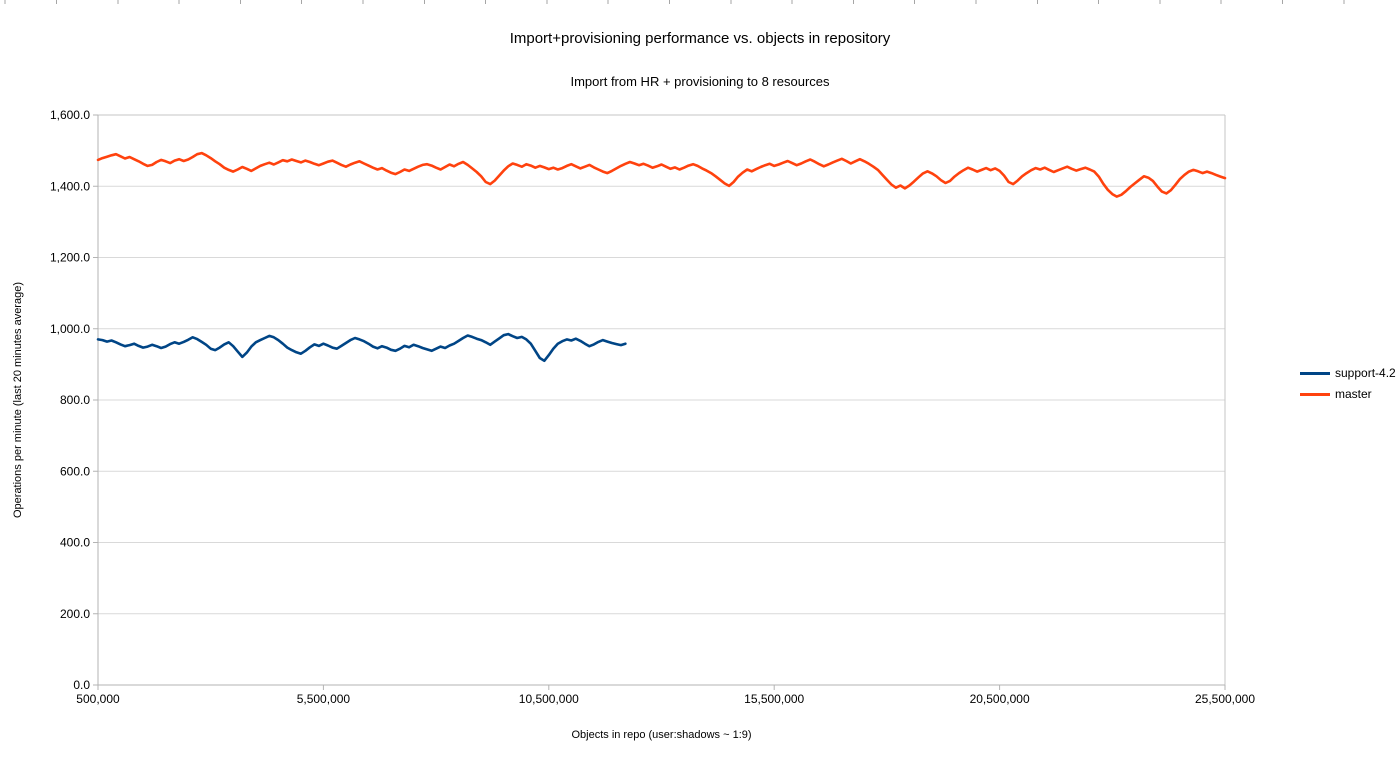  What do you see at coordinates (70, 115) in the screenshot?
I see `y-tick-label: 1,600.0` at bounding box center [70, 115].